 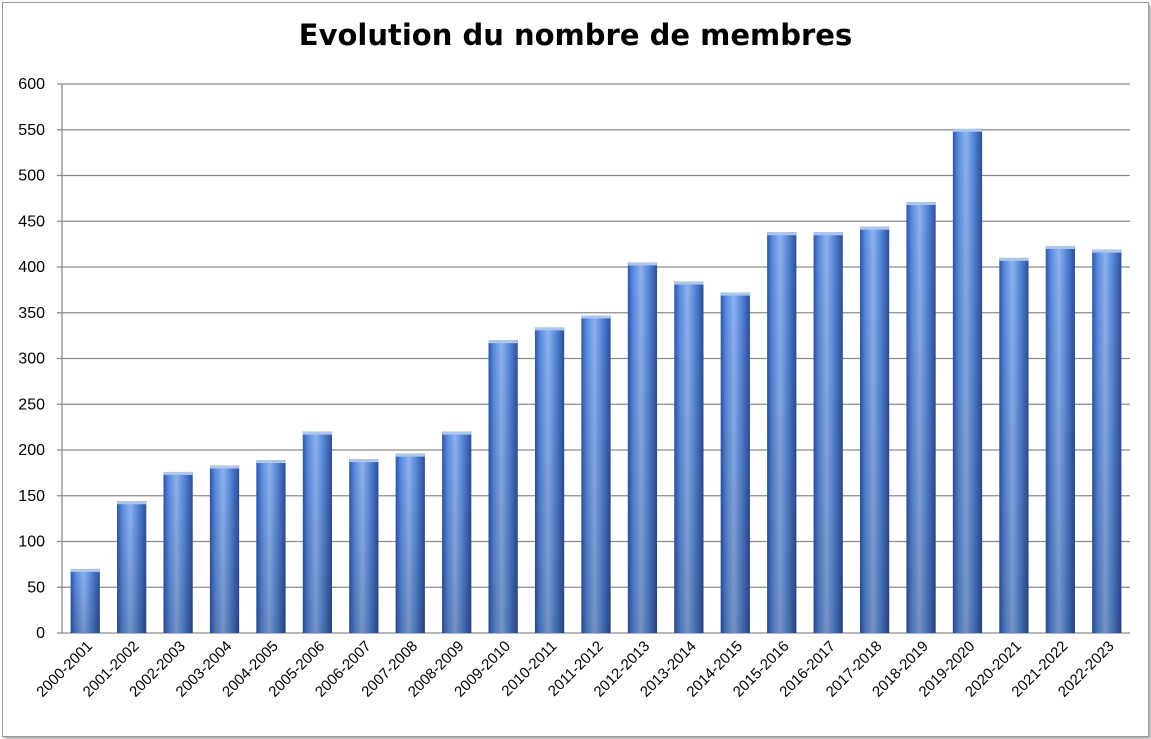 What do you see at coordinates (31, 267) in the screenshot?
I see `y-tick-label: 400` at bounding box center [31, 267].